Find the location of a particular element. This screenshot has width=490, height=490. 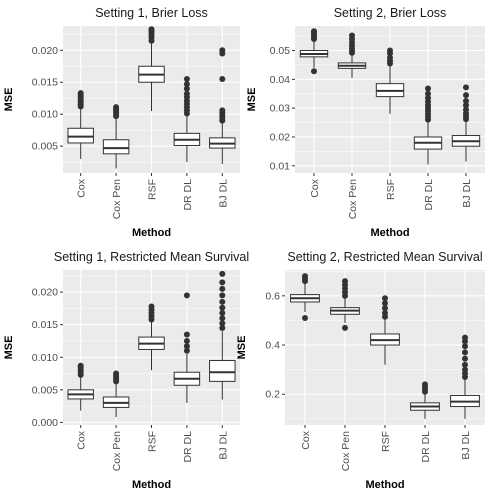

y-tick-label: 0.04 is located at coordinates (280, 80).